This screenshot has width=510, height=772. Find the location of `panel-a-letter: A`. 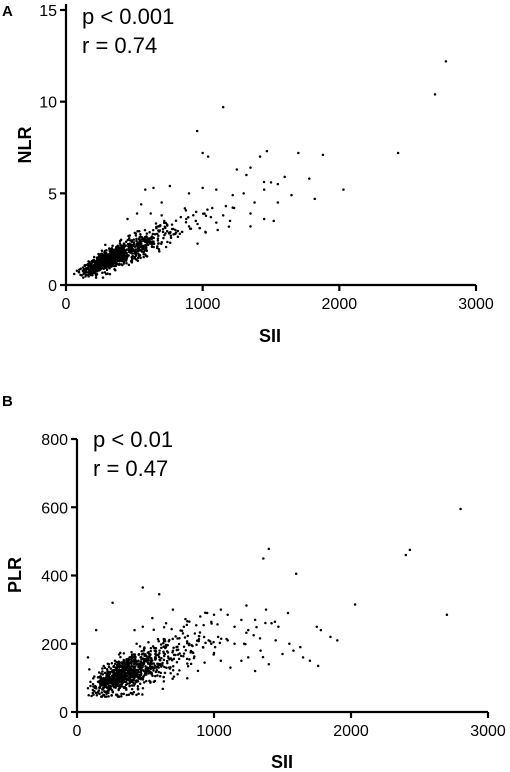

panel-a-letter: A is located at coordinates (7, 11).